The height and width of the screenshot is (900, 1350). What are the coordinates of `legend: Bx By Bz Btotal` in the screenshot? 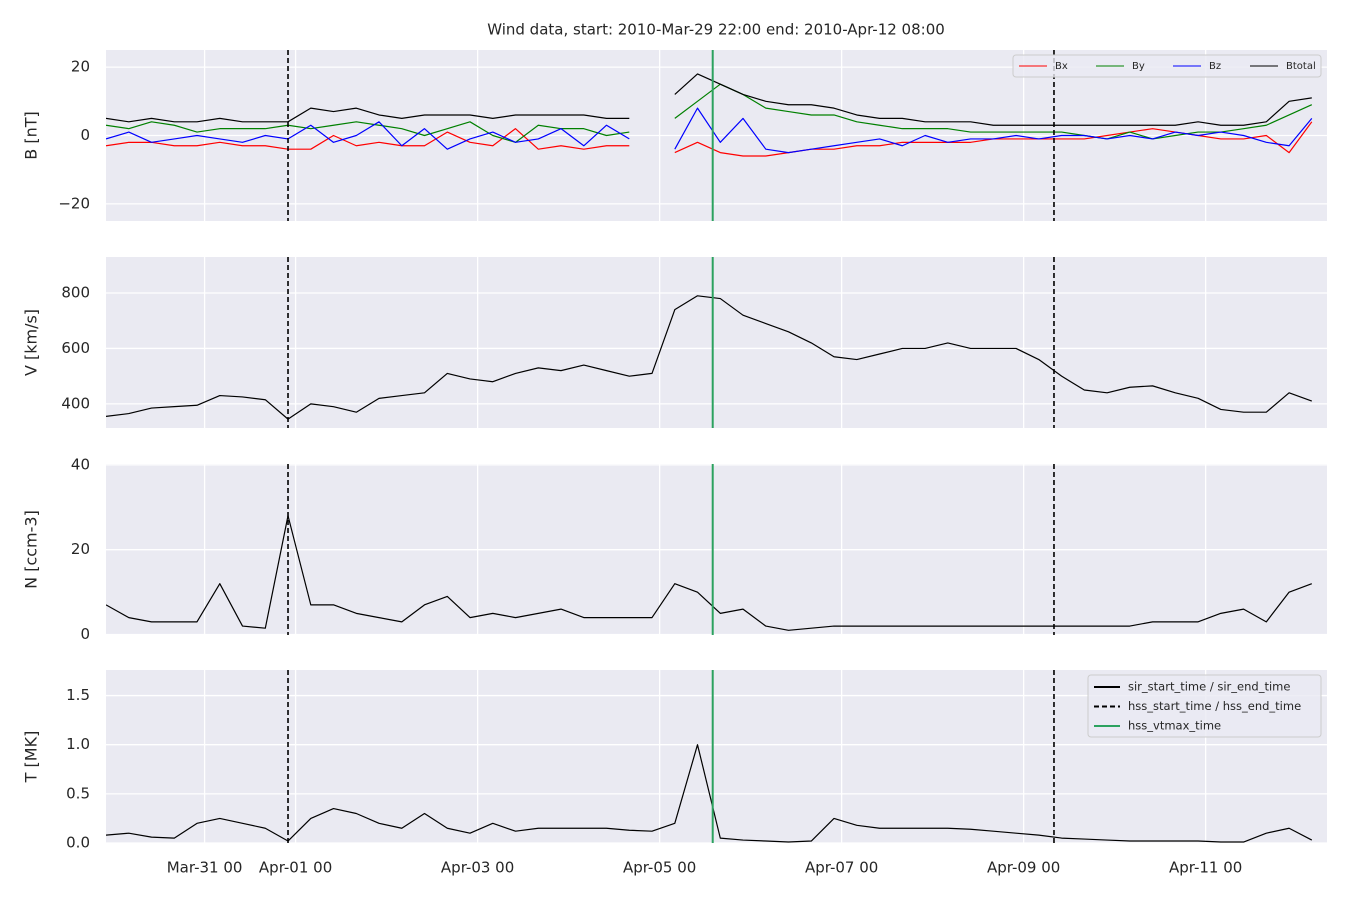 It's located at (1167, 66).